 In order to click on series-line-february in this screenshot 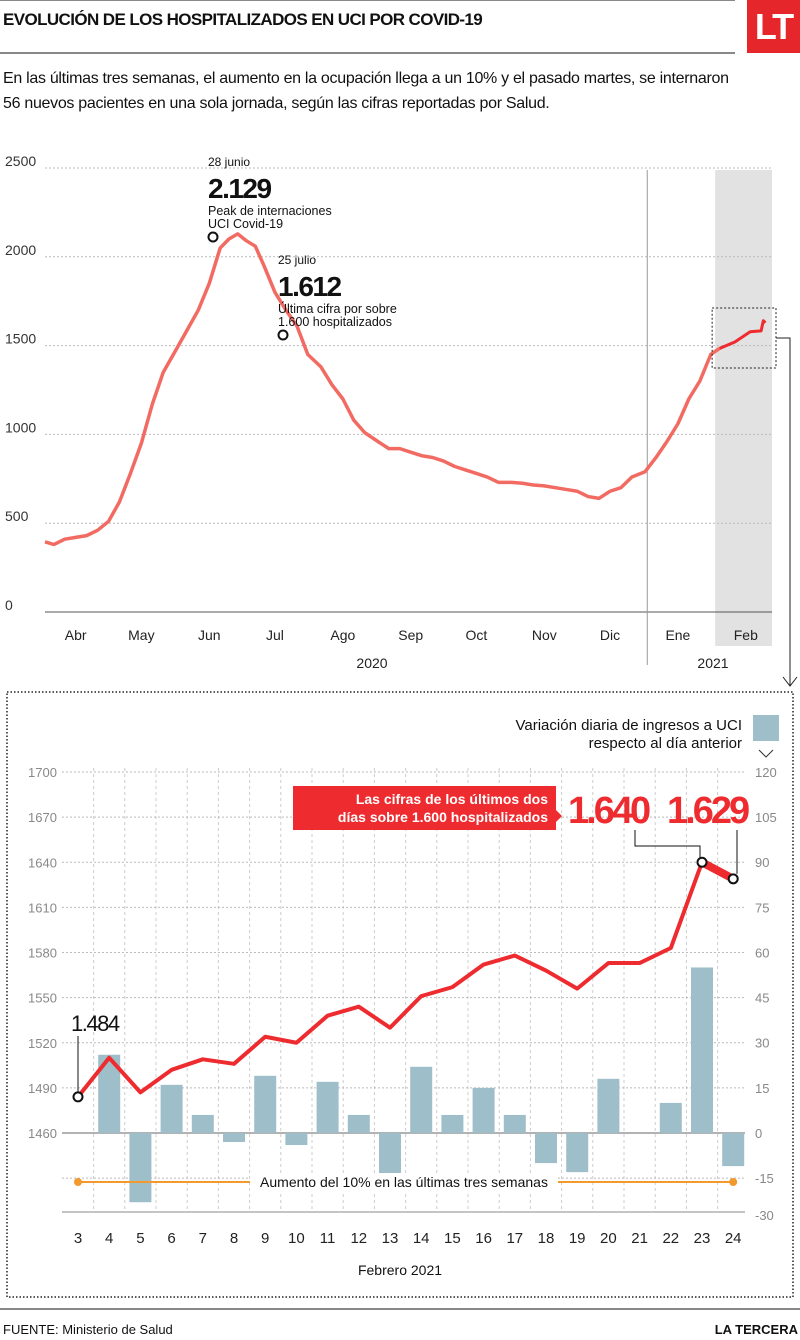, I will do `click(742, 334)`.